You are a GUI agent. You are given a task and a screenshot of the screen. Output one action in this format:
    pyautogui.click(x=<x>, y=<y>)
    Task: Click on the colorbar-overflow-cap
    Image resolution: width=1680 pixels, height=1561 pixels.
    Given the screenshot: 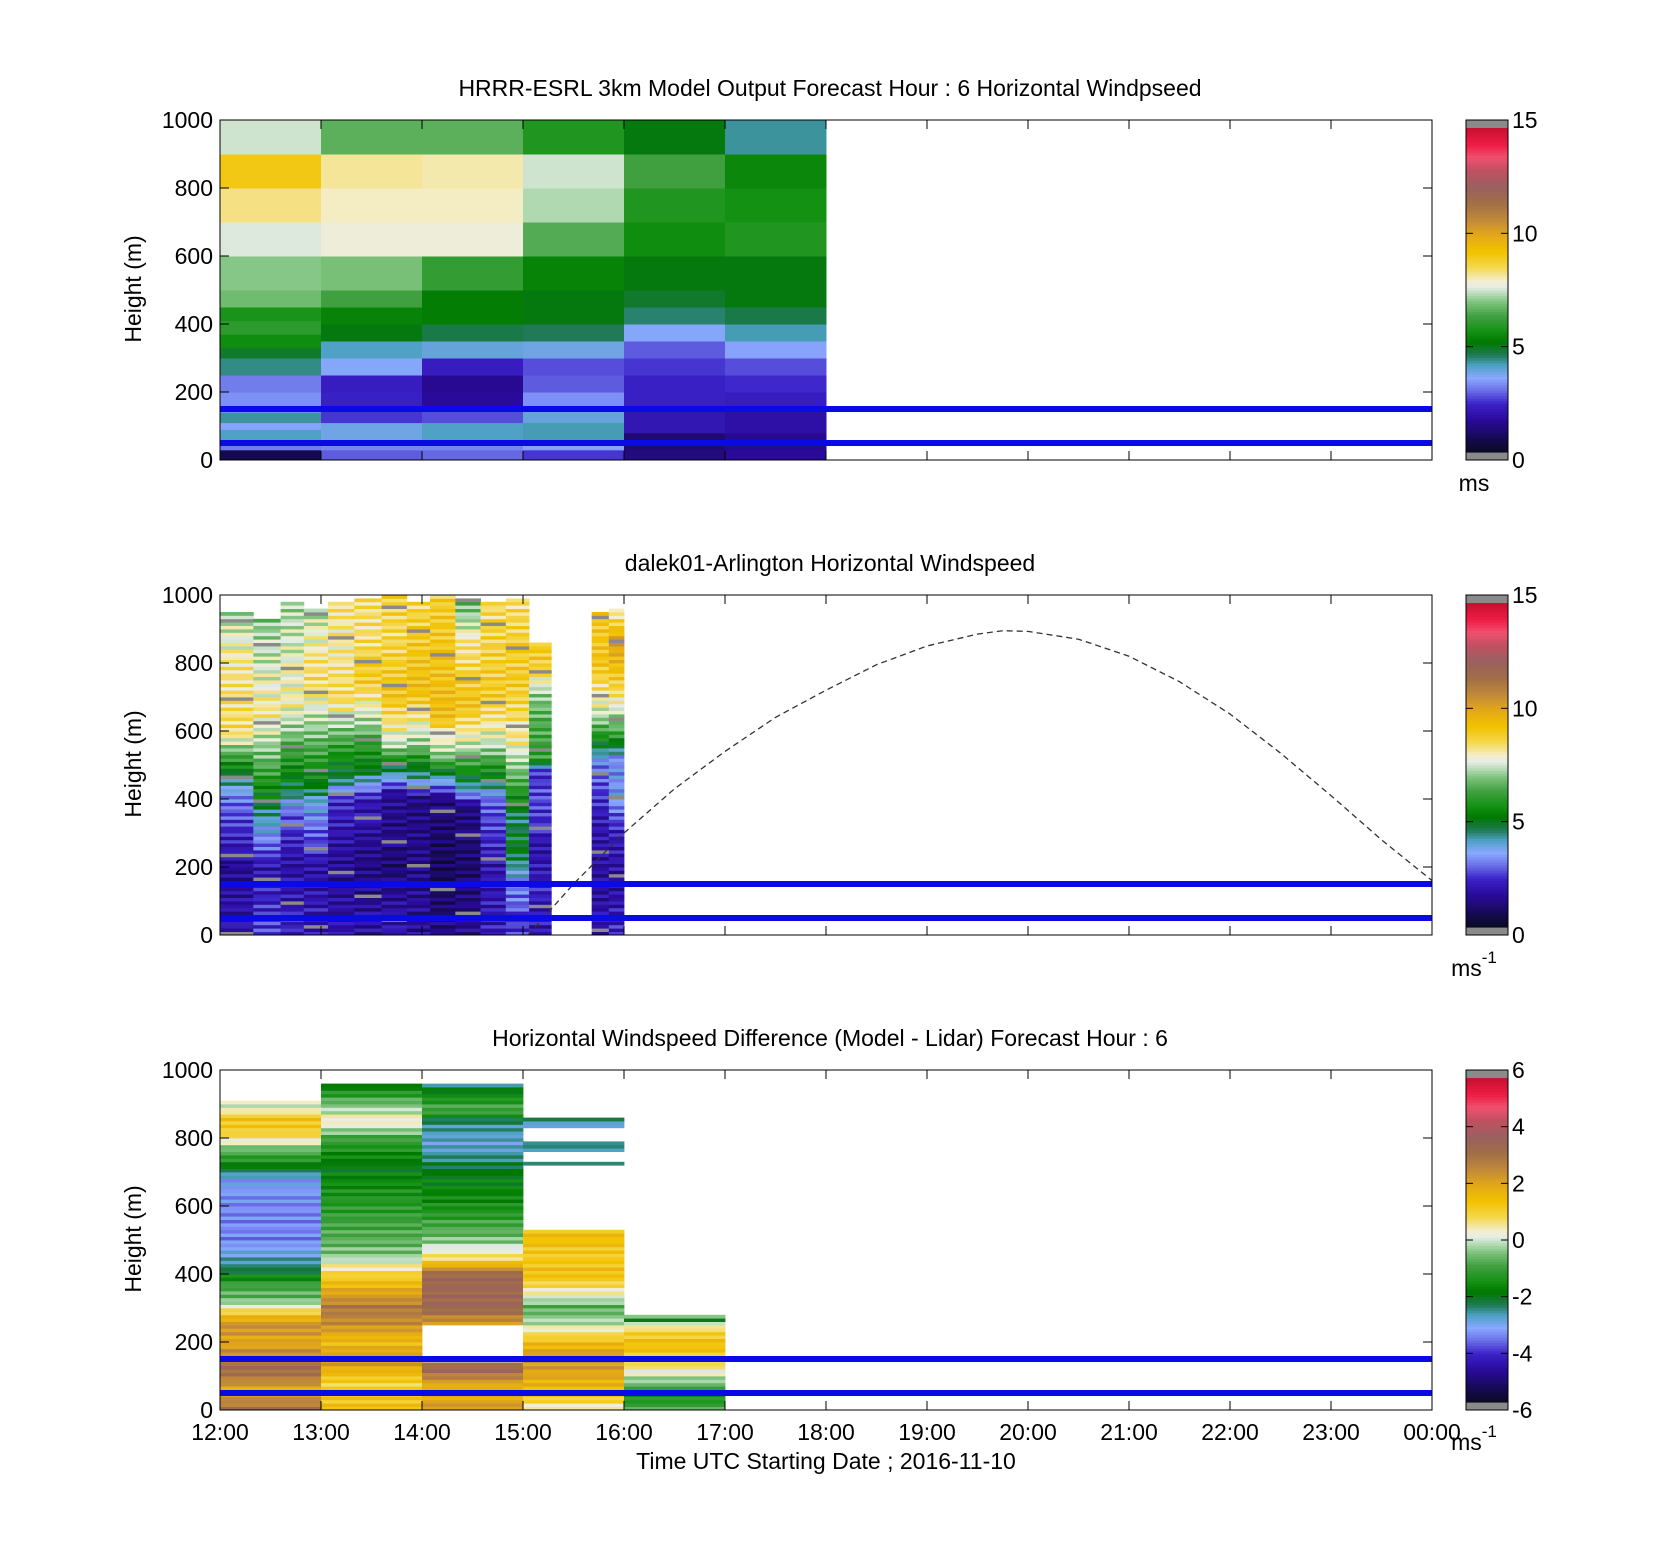 What is the action you would take?
    pyautogui.click(x=1487, y=599)
    